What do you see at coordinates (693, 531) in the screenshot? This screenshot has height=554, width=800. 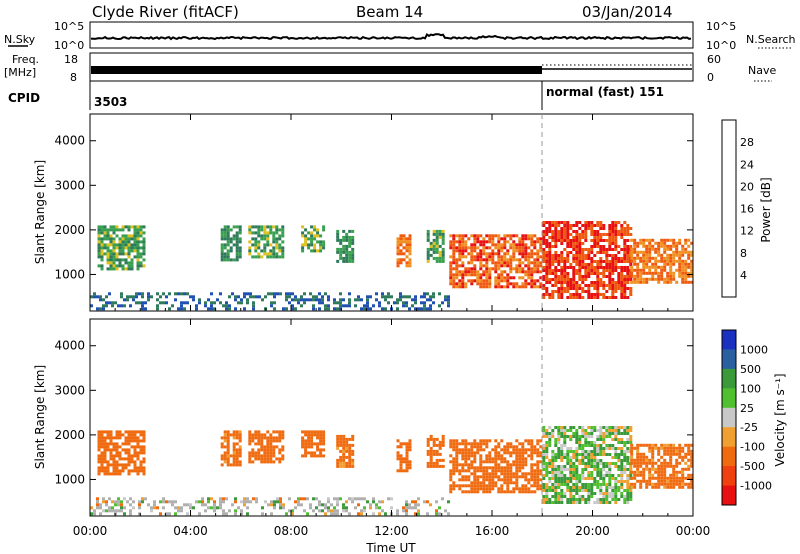 I see `x-tick-label: 00:00` at bounding box center [693, 531].